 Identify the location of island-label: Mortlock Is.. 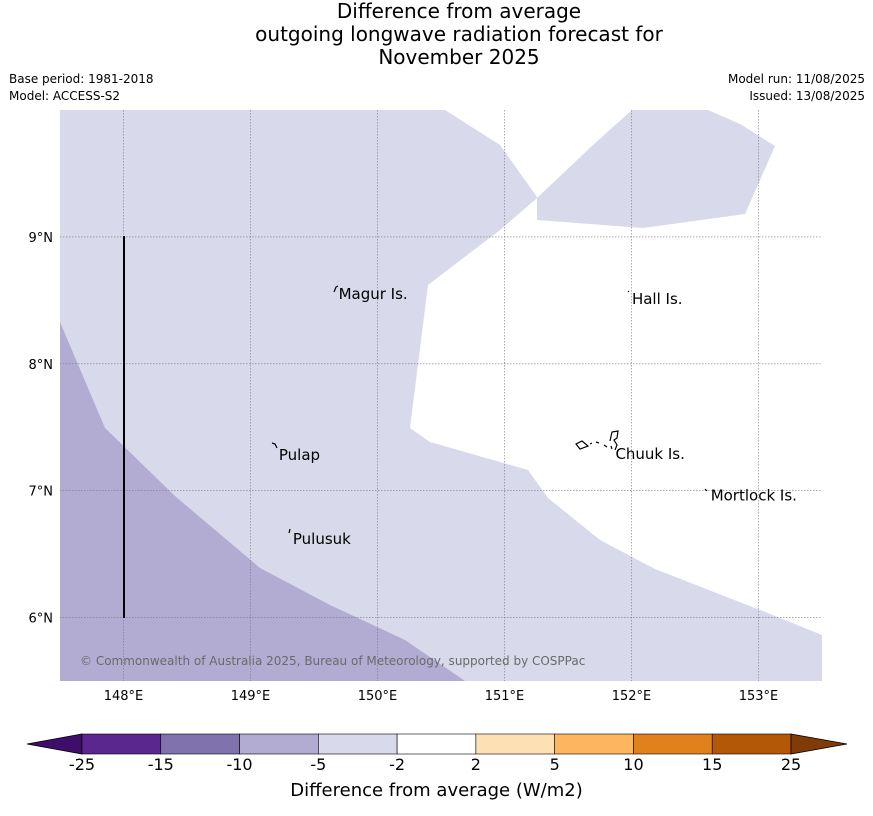
(754, 496).